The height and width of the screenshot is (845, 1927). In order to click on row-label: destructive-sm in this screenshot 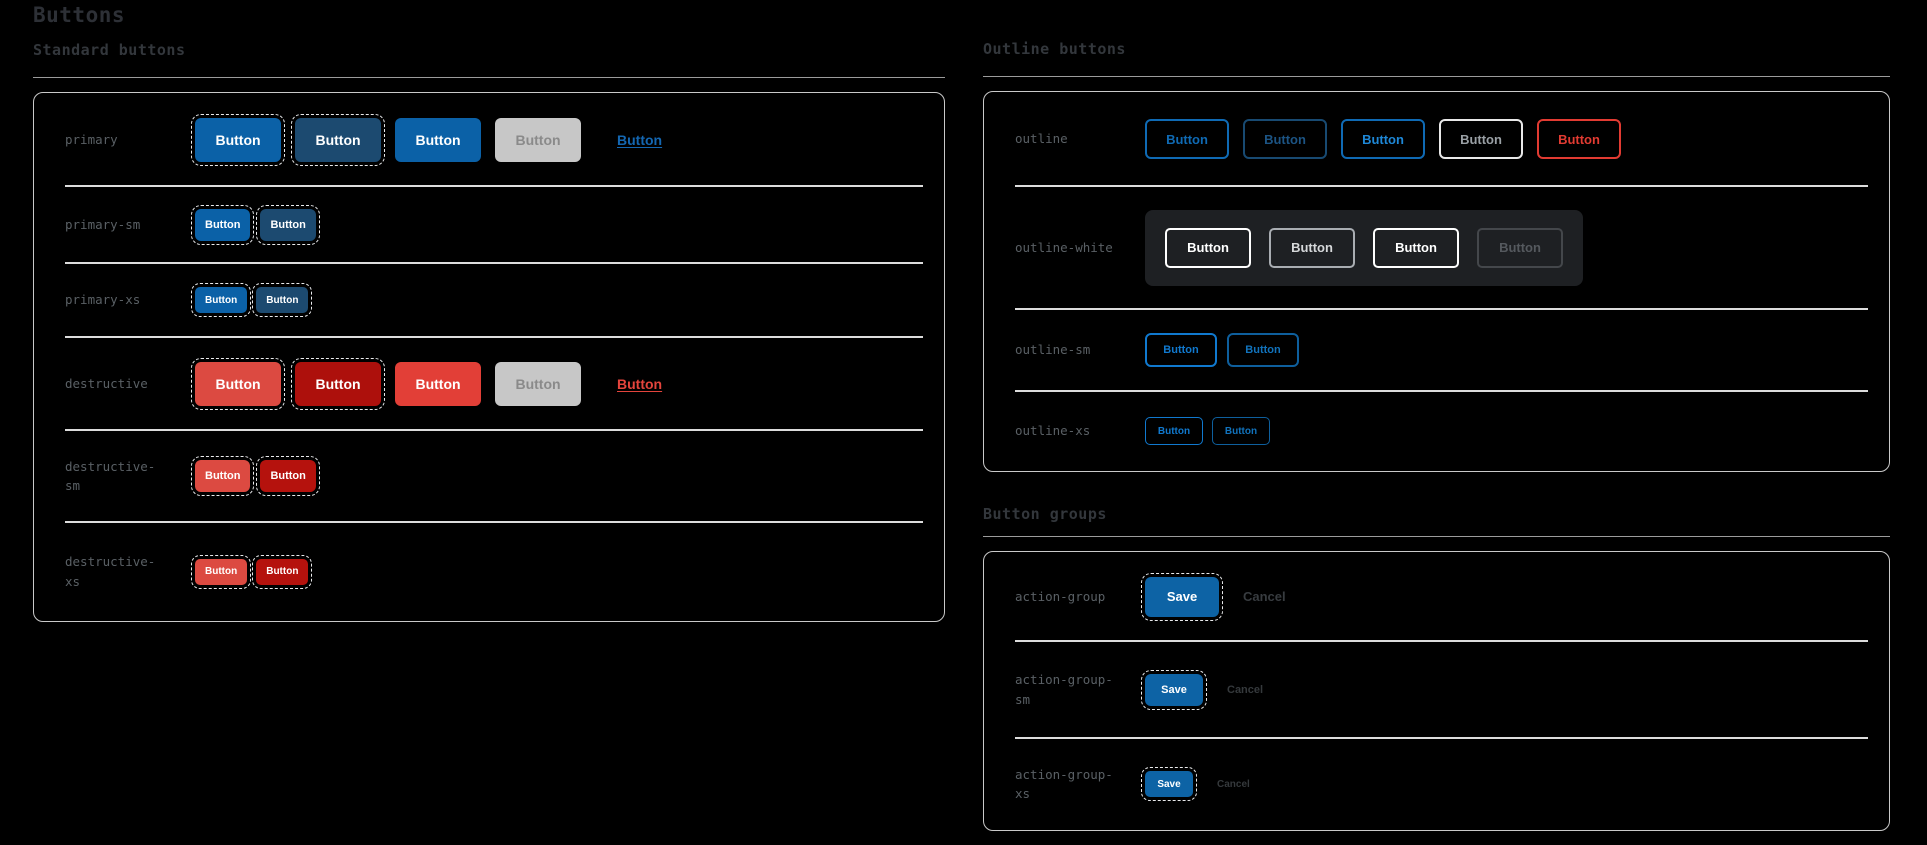, I will do `click(110, 475)`.